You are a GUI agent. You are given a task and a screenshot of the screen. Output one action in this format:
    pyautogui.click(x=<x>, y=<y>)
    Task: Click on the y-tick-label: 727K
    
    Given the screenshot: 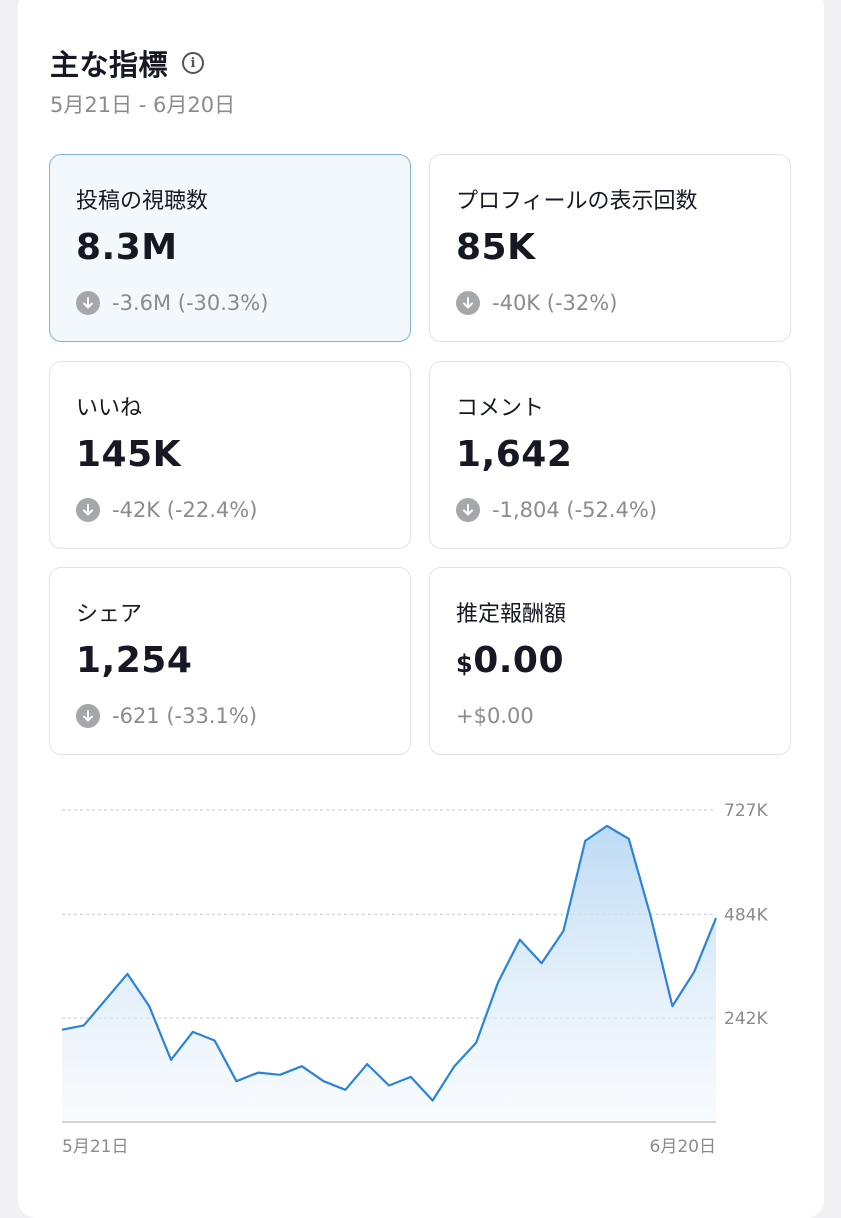 What is the action you would take?
    pyautogui.click(x=746, y=811)
    